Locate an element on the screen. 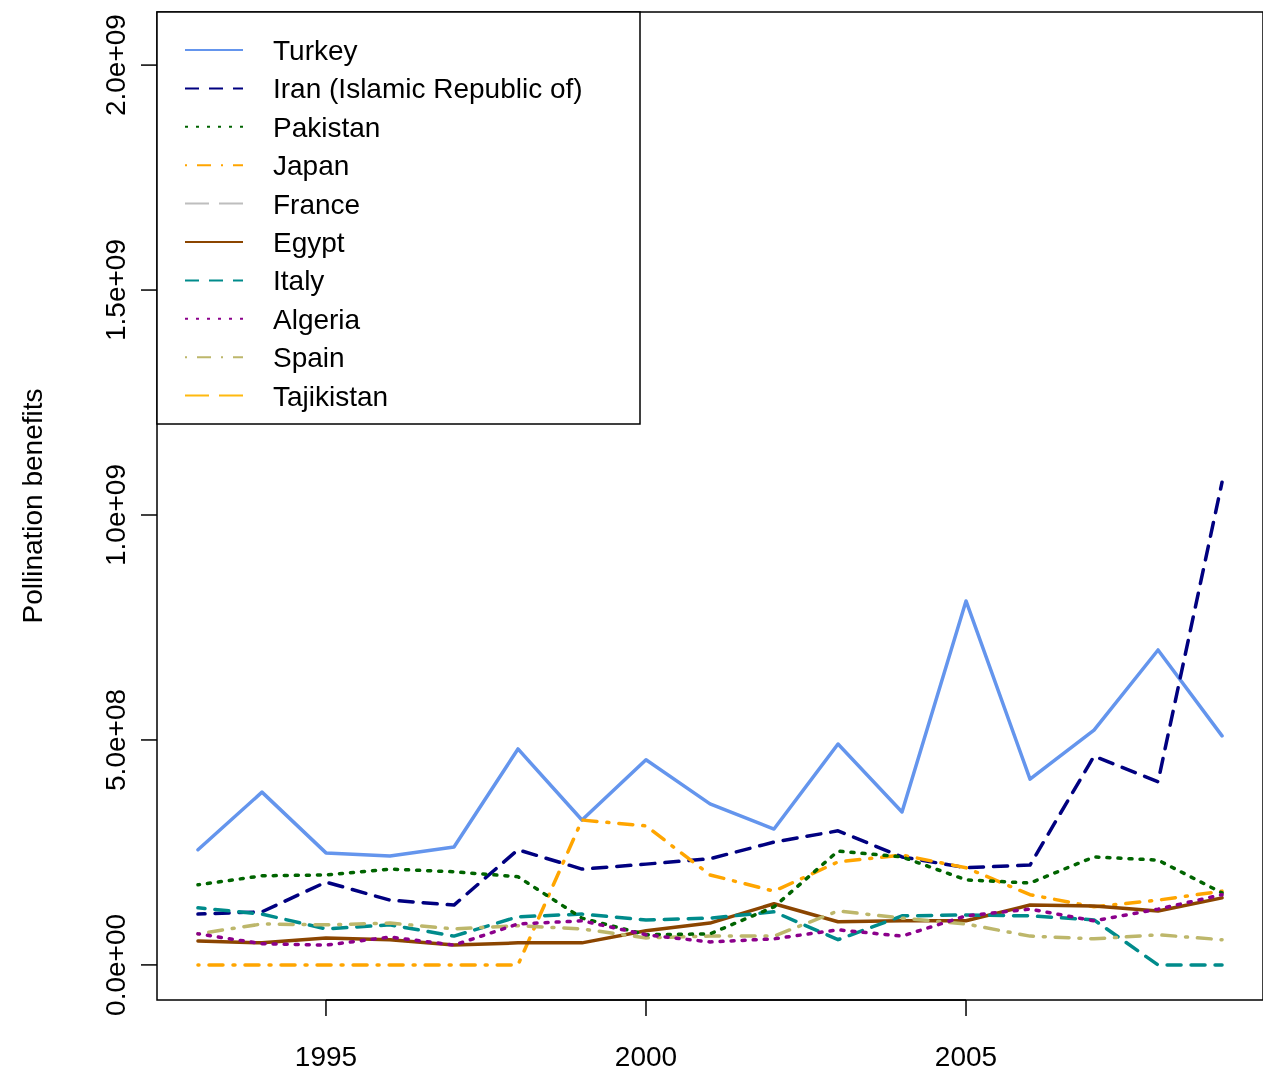 The height and width of the screenshot is (1078, 1271). legend-label: Spain is located at coordinates (309, 358).